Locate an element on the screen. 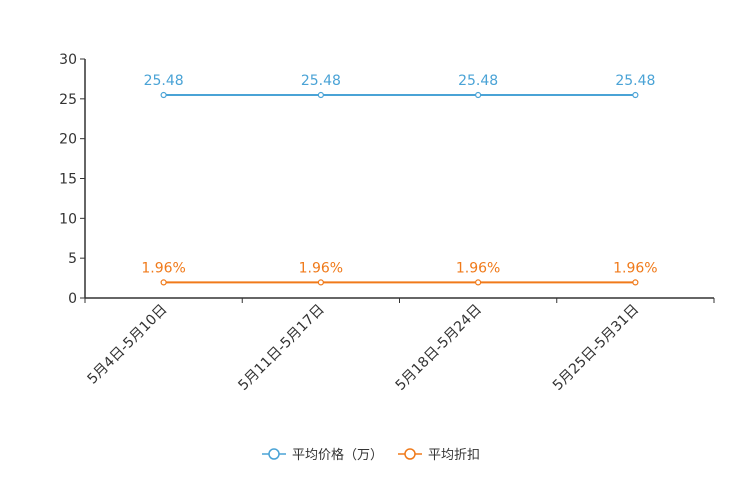  x-category-label: 5月4日-5月10日 is located at coordinates (127, 345).